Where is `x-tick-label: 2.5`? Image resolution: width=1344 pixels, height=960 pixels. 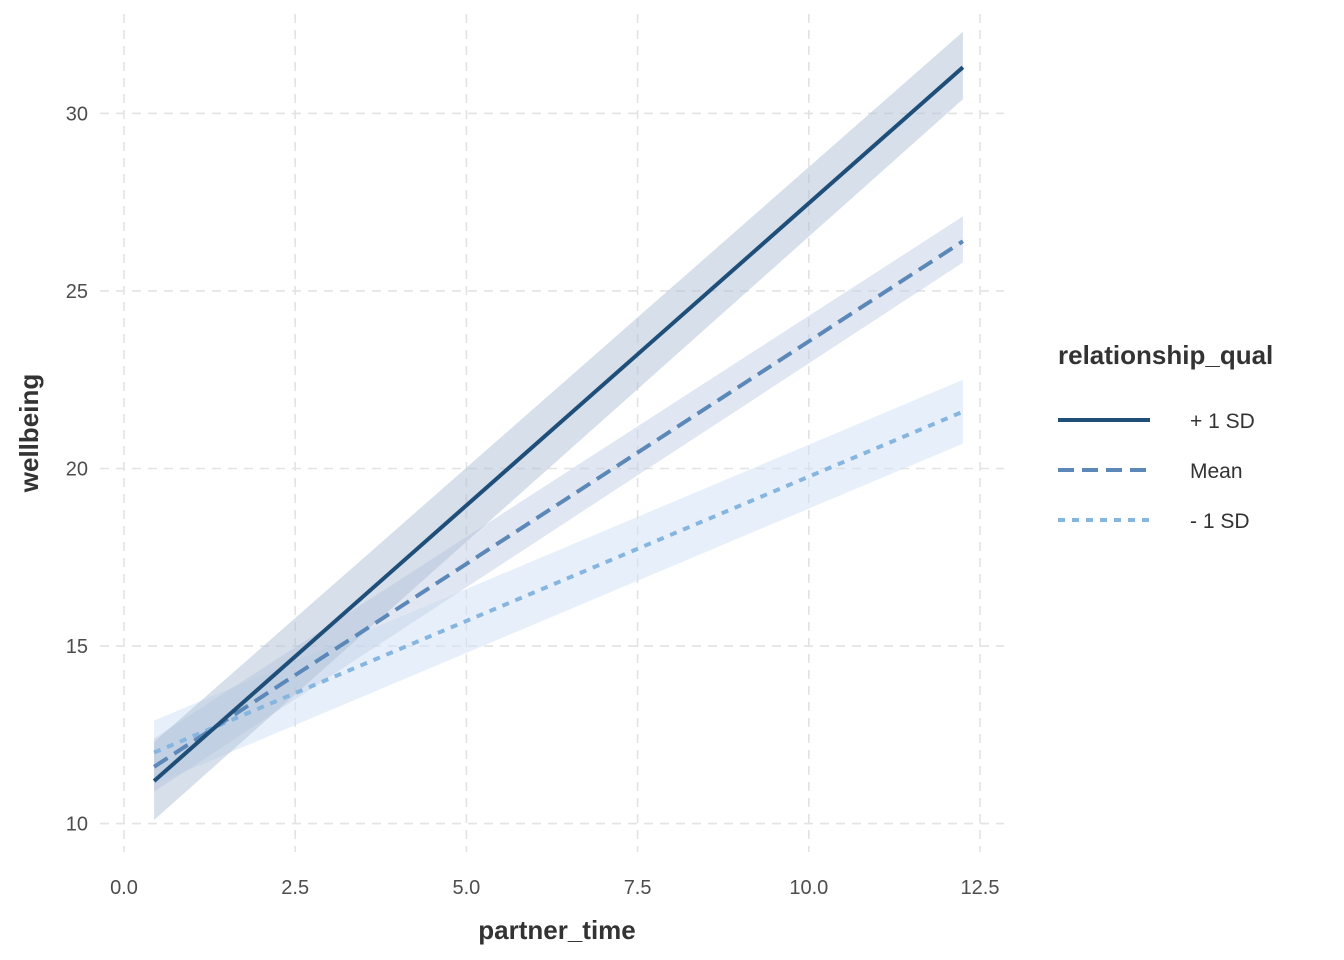
x-tick-label: 2.5 is located at coordinates (295, 888).